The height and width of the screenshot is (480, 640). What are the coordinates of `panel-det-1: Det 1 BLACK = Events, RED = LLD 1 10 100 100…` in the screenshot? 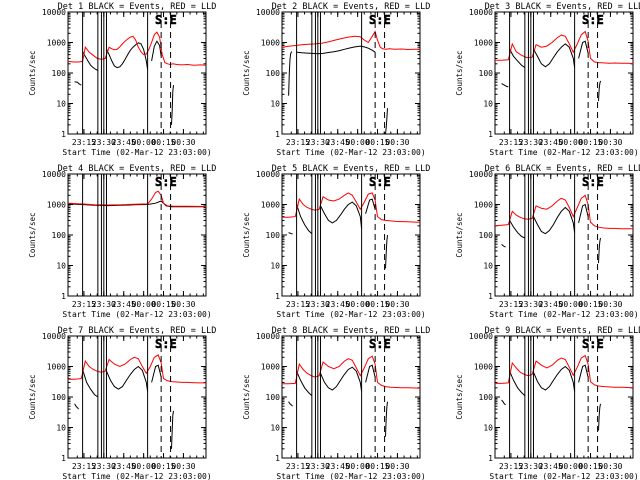 It's located at (122, 79).